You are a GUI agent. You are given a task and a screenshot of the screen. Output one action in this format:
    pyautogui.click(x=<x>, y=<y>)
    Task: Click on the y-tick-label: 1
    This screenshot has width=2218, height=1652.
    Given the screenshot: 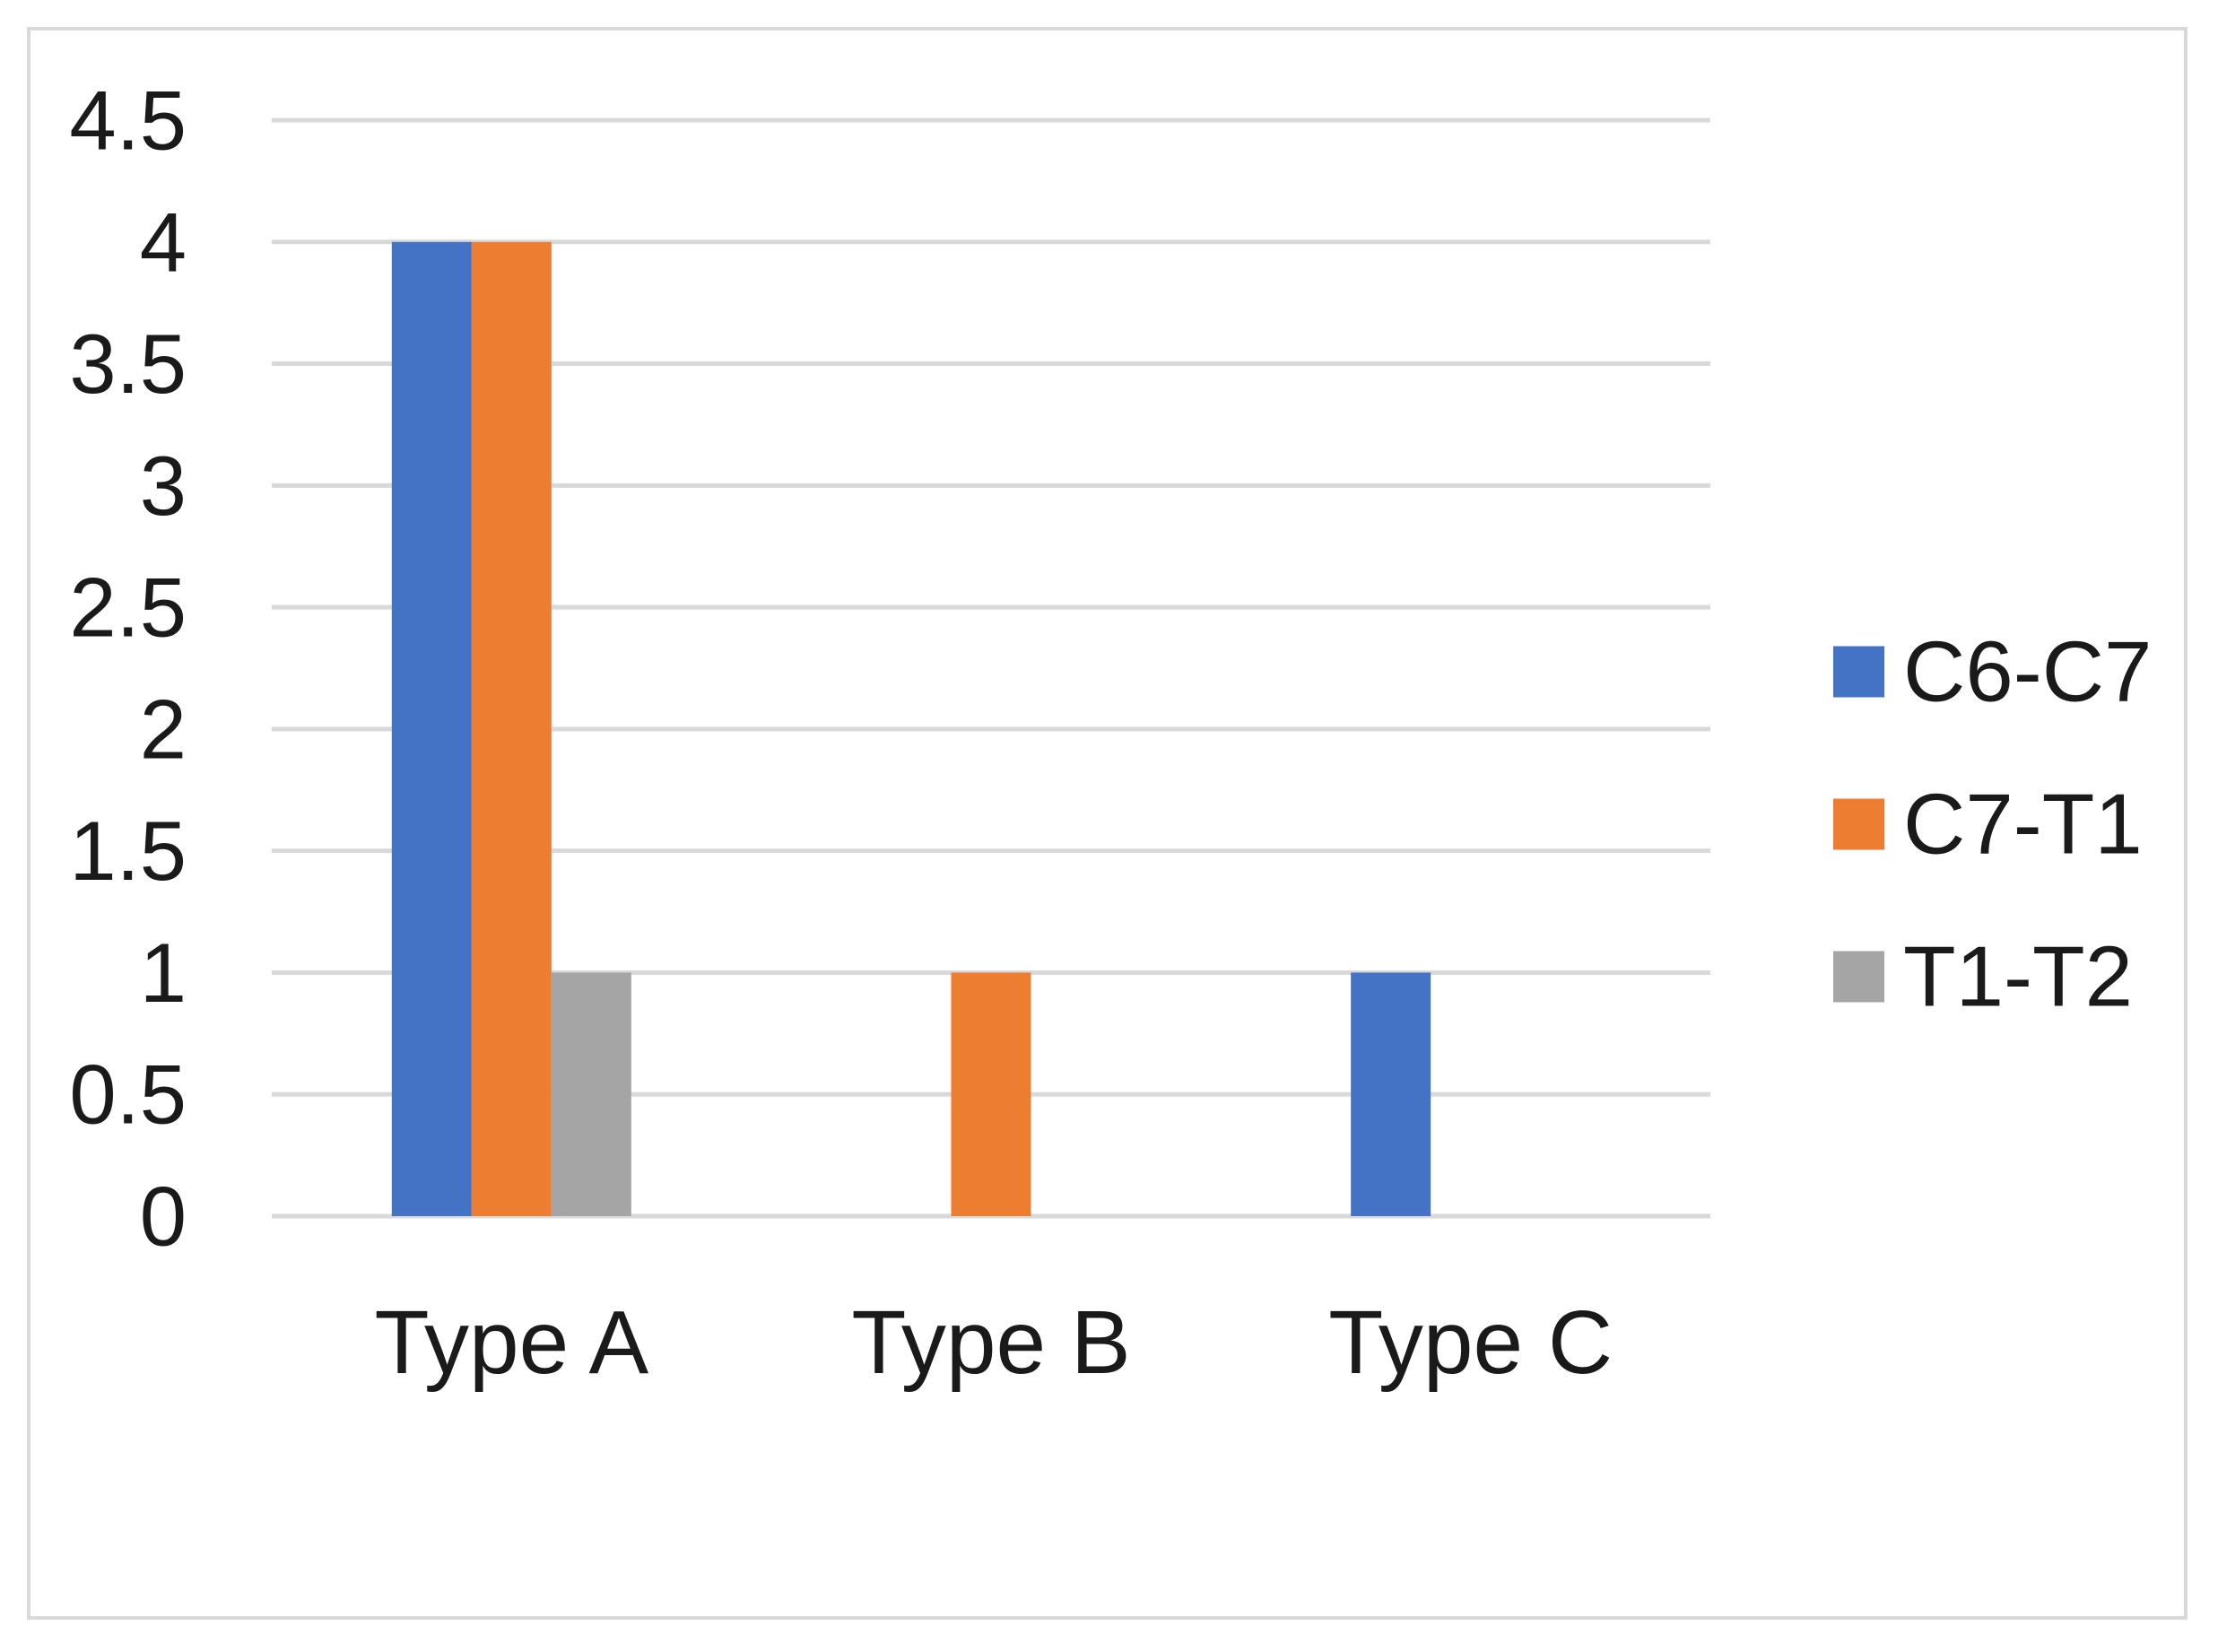 What is the action you would take?
    pyautogui.click(x=163, y=973)
    